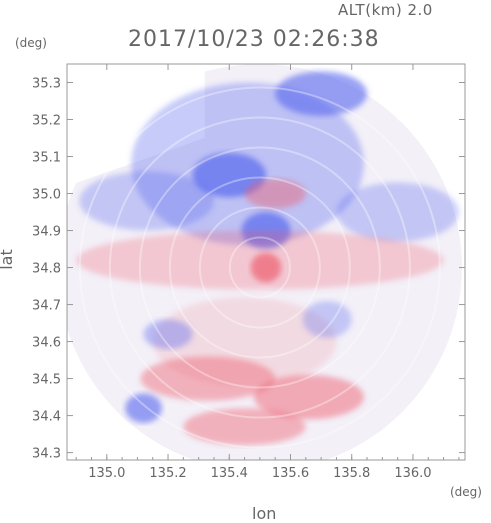 The width and height of the screenshot is (491, 523). What do you see at coordinates (46, 269) in the screenshot?
I see `y-tick-label: 34.8` at bounding box center [46, 269].